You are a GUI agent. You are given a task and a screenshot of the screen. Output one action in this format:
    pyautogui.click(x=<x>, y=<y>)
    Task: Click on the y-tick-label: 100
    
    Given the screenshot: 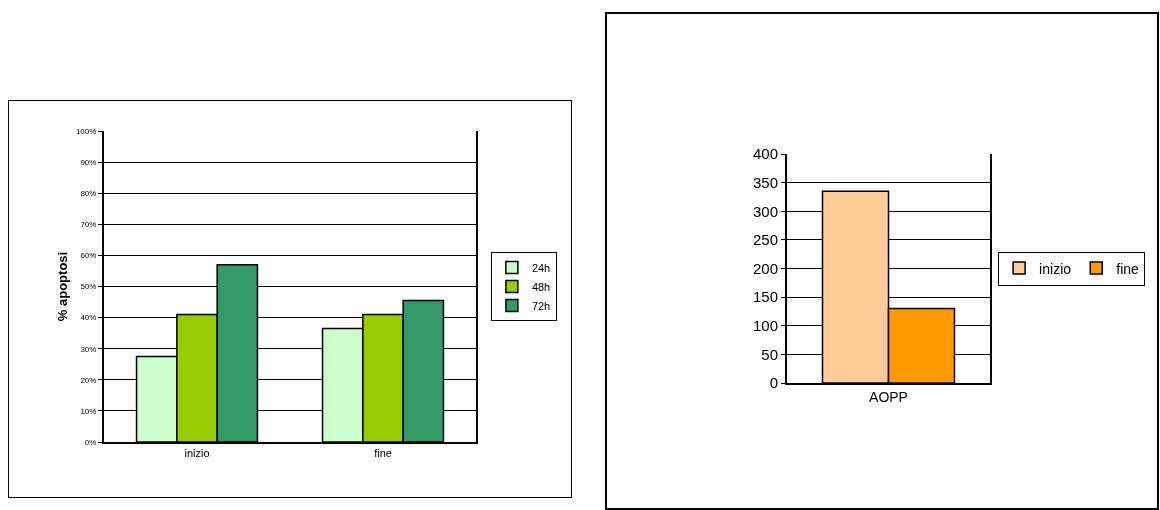 What is the action you would take?
    pyautogui.click(x=765, y=325)
    